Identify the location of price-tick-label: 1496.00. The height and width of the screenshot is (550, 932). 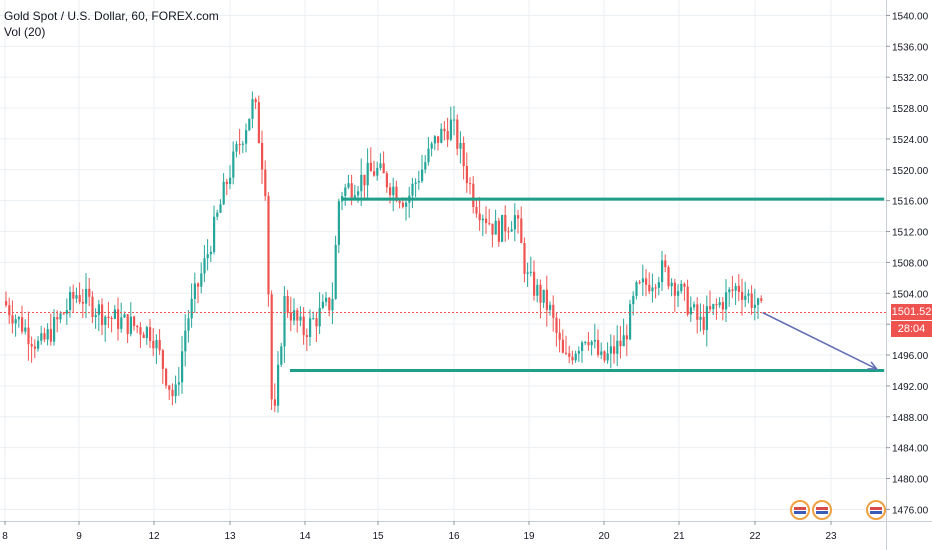
(910, 356).